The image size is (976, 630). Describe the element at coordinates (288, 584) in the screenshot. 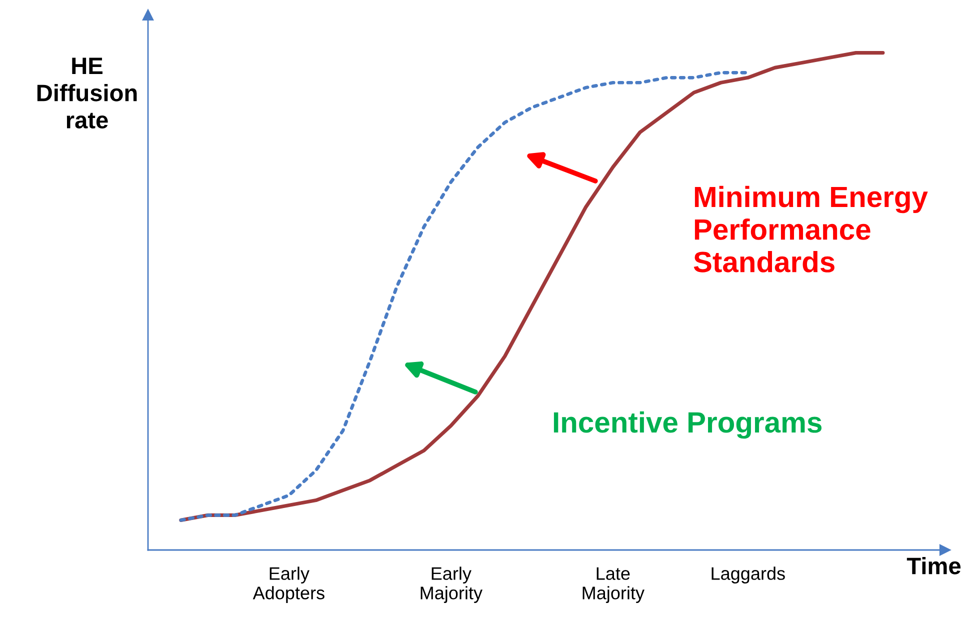

I see `x-tick-label: Early Adopters` at that location.